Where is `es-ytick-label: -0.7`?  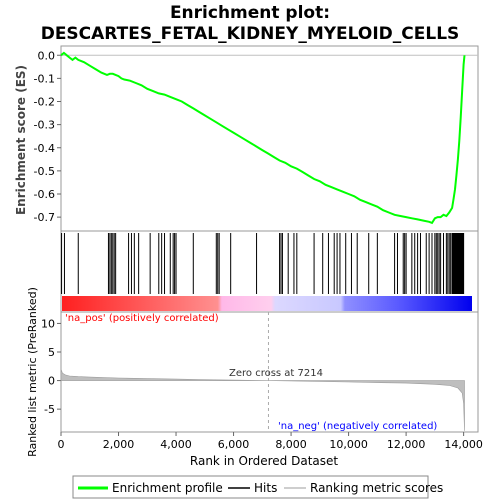 es-ytick-label: -0.7 is located at coordinates (44, 217).